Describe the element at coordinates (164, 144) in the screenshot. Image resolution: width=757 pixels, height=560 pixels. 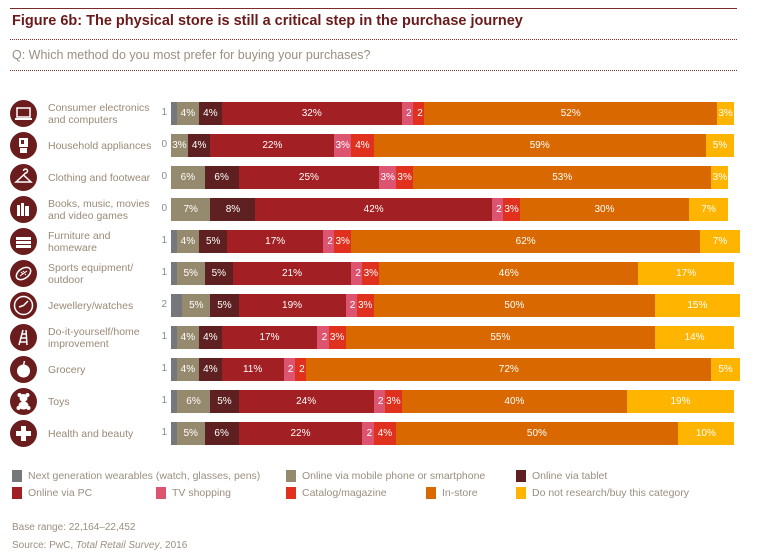
I see `data-label: 0` at that location.